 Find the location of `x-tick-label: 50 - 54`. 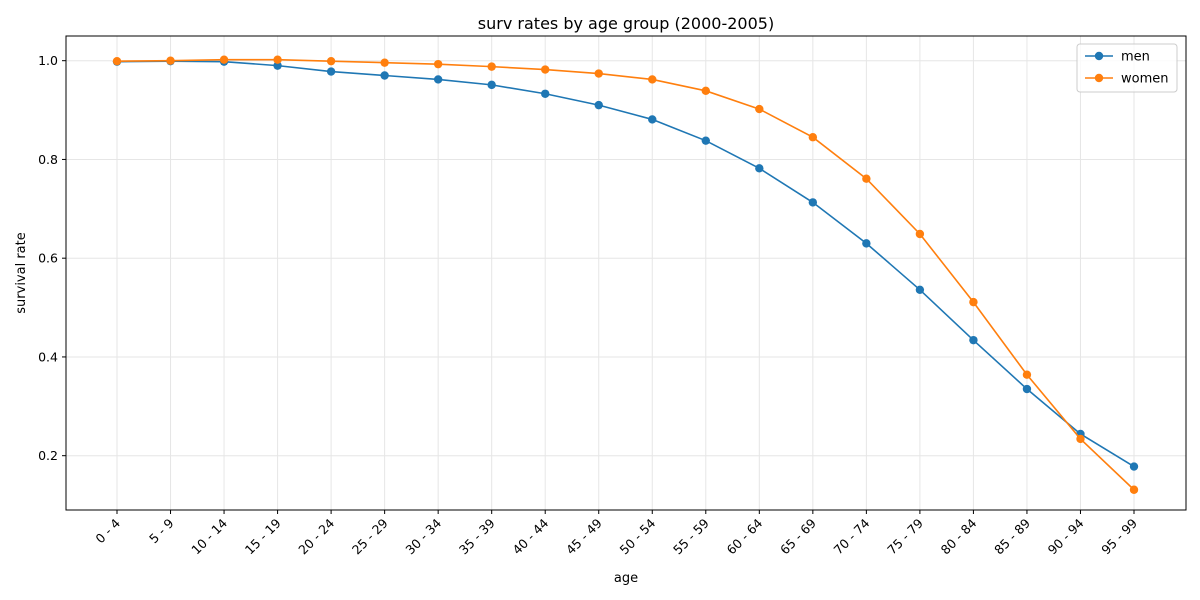

x-tick-label: 50 - 54 is located at coordinates (637, 536).